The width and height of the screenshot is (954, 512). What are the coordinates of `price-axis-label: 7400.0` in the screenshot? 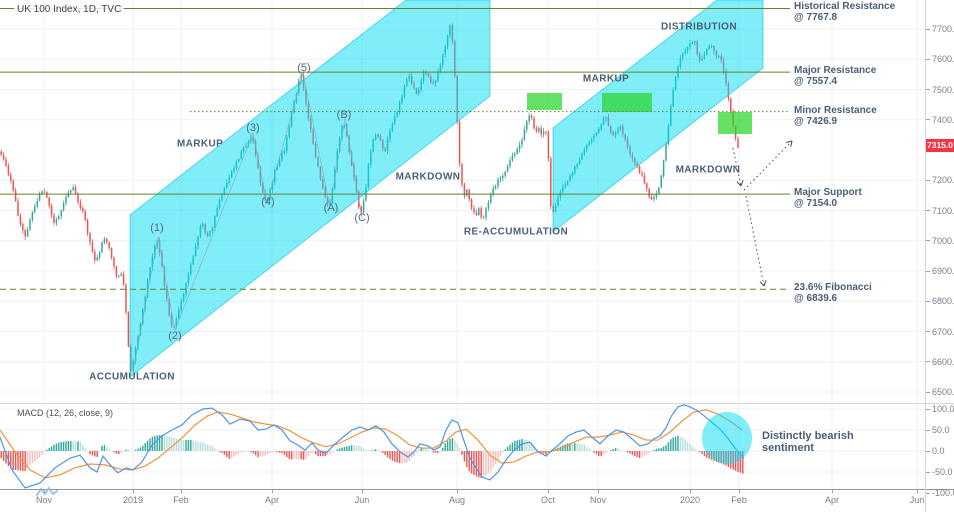 It's located at (943, 119).